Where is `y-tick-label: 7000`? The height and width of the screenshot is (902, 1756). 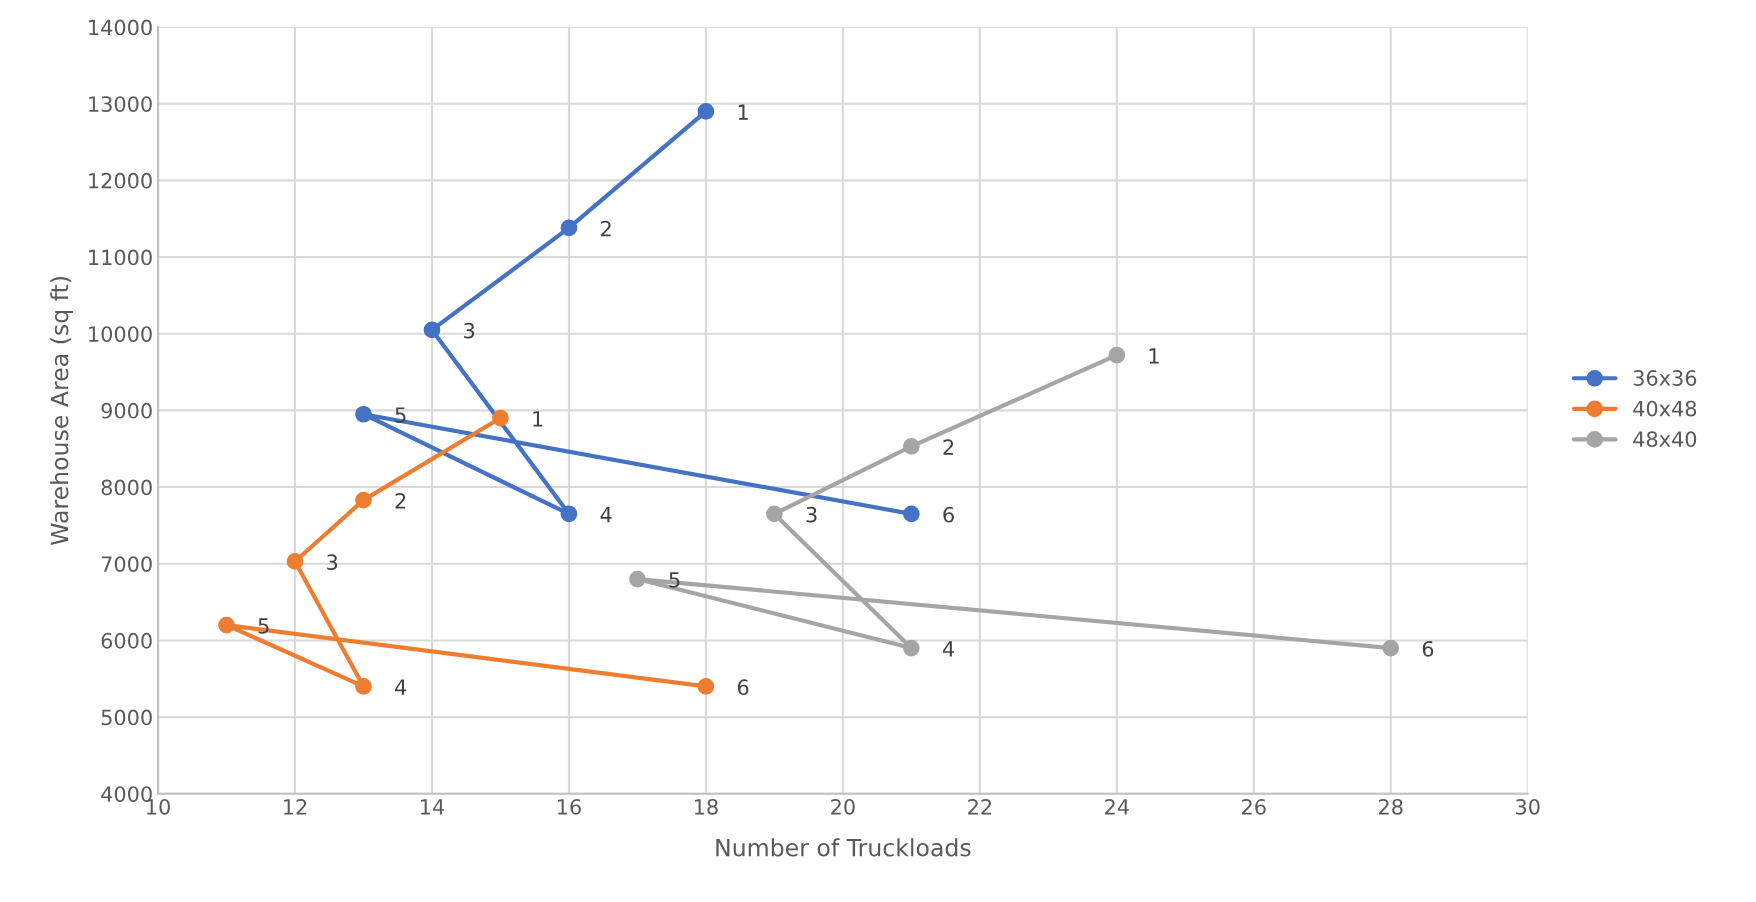 y-tick-label: 7000 is located at coordinates (126, 564).